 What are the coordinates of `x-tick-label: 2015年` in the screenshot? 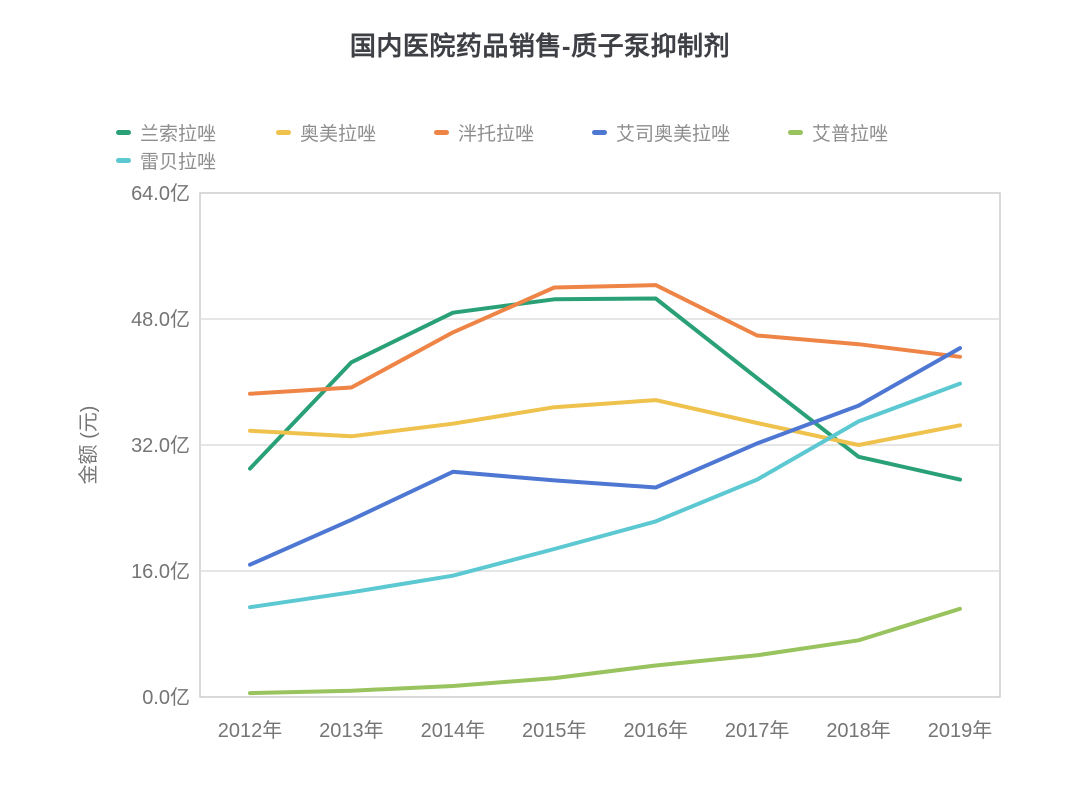 It's located at (554, 730).